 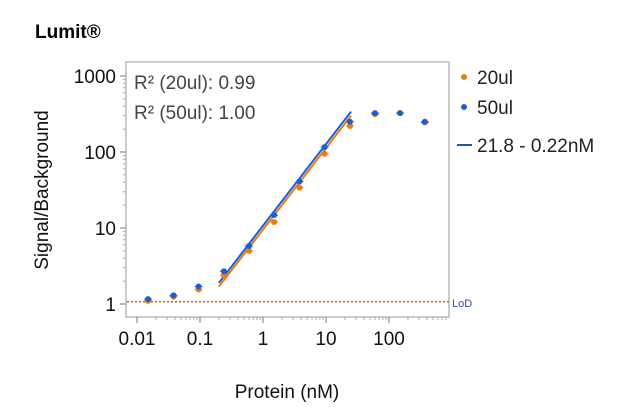 I want to click on x-tick-label: 100, so click(x=389, y=339).